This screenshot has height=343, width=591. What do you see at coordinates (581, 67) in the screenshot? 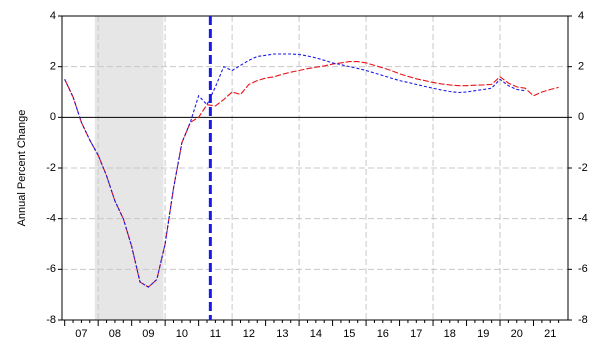
I see `y-tick-label-right: 2` at bounding box center [581, 67].